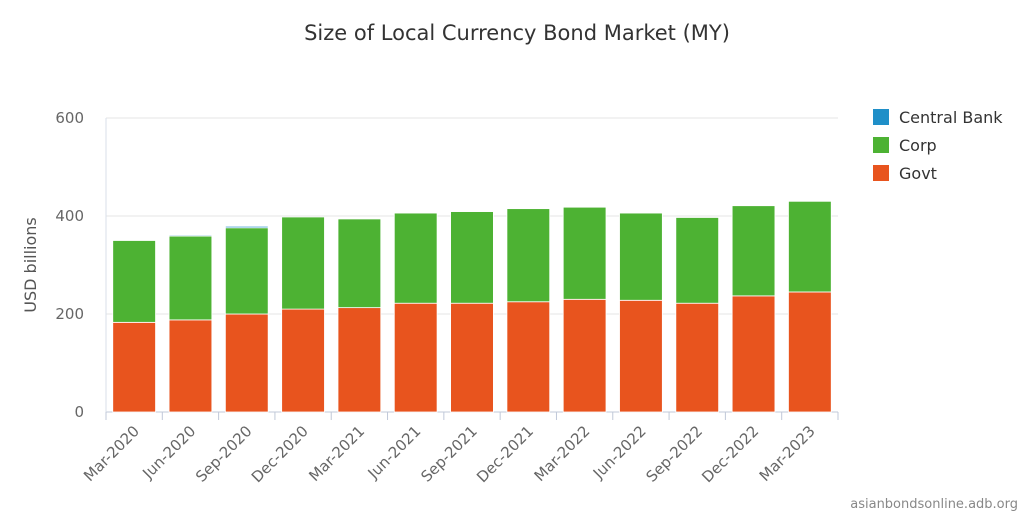  Describe the element at coordinates (938, 145) in the screenshot. I see `legend: Central Bank Corp Govt` at that location.